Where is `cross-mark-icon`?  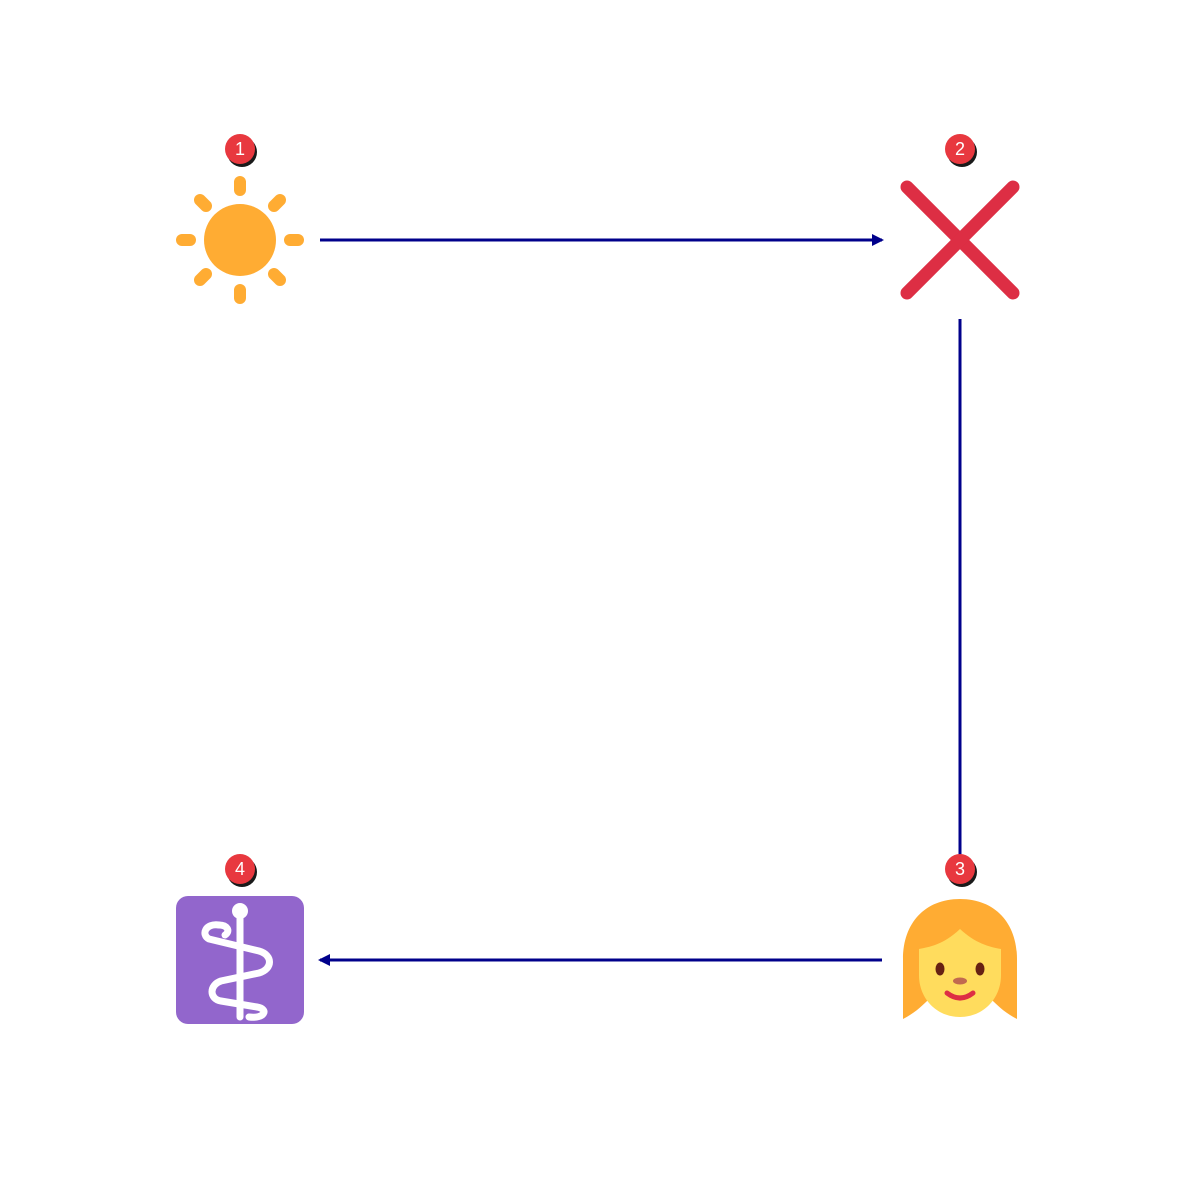 cross-mark-icon is located at coordinates (960, 240).